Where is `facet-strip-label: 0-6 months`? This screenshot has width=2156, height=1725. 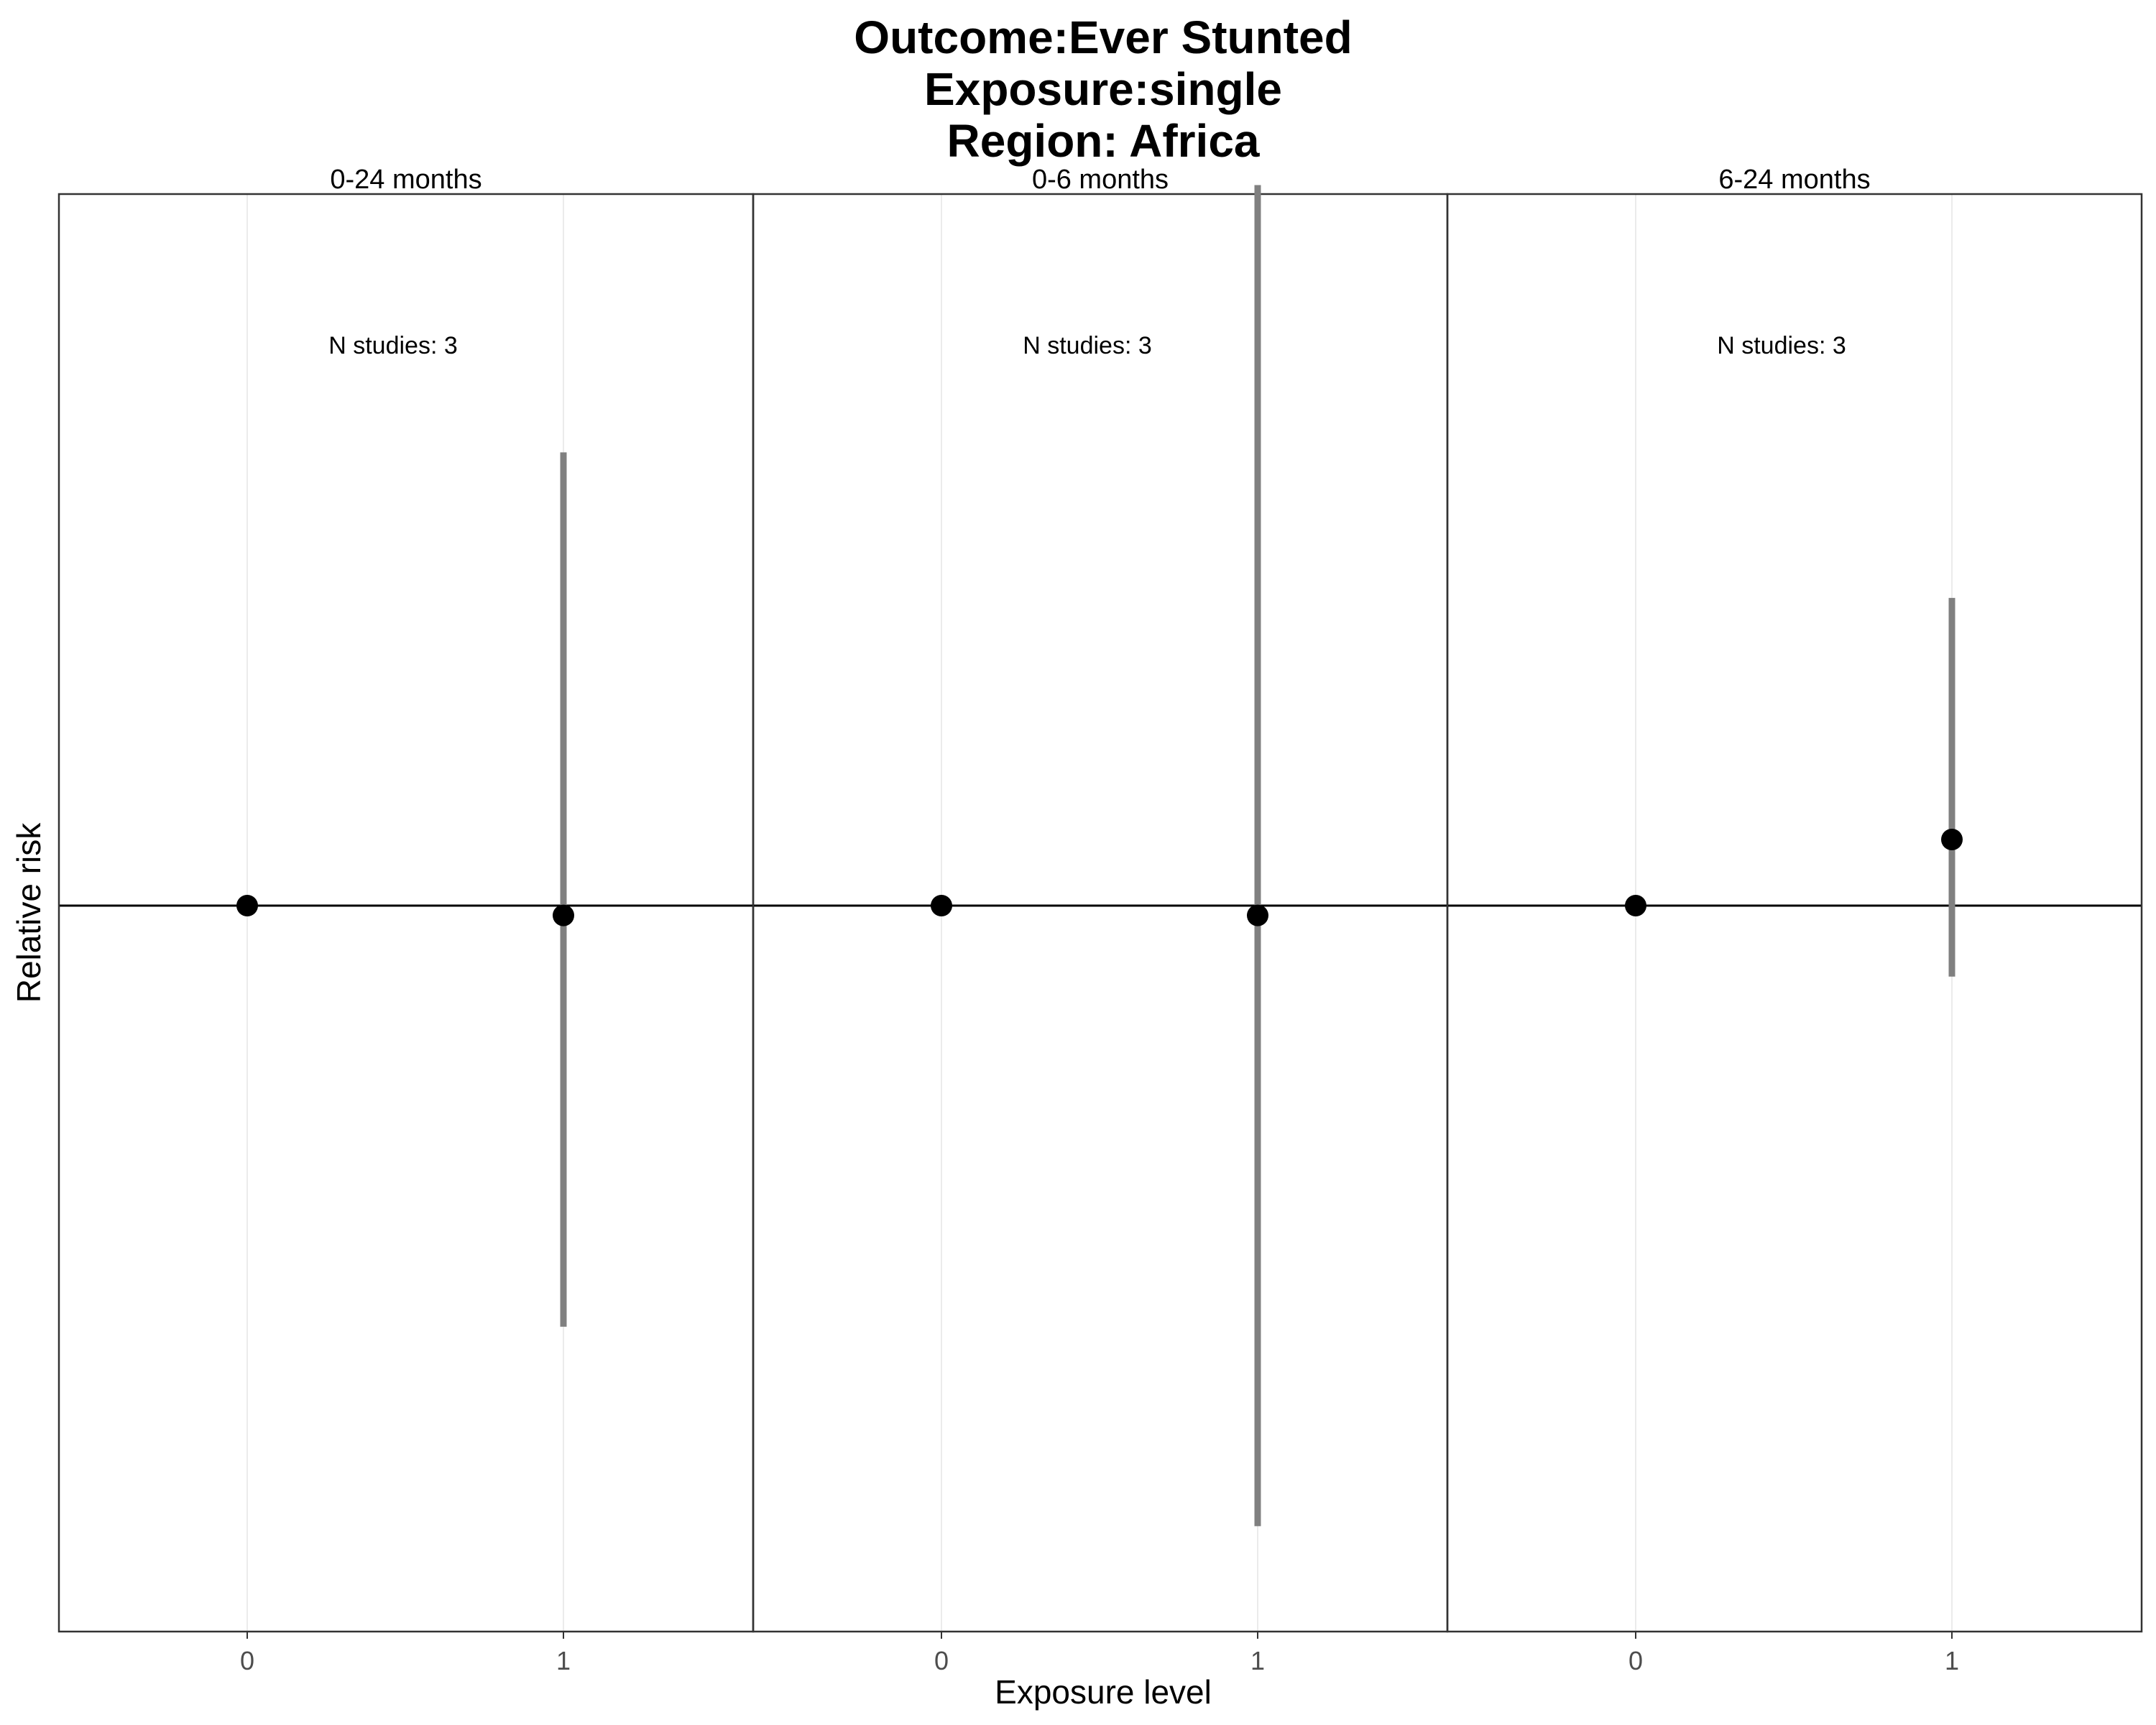
facet-strip-label: 0-6 months is located at coordinates (1100, 180).